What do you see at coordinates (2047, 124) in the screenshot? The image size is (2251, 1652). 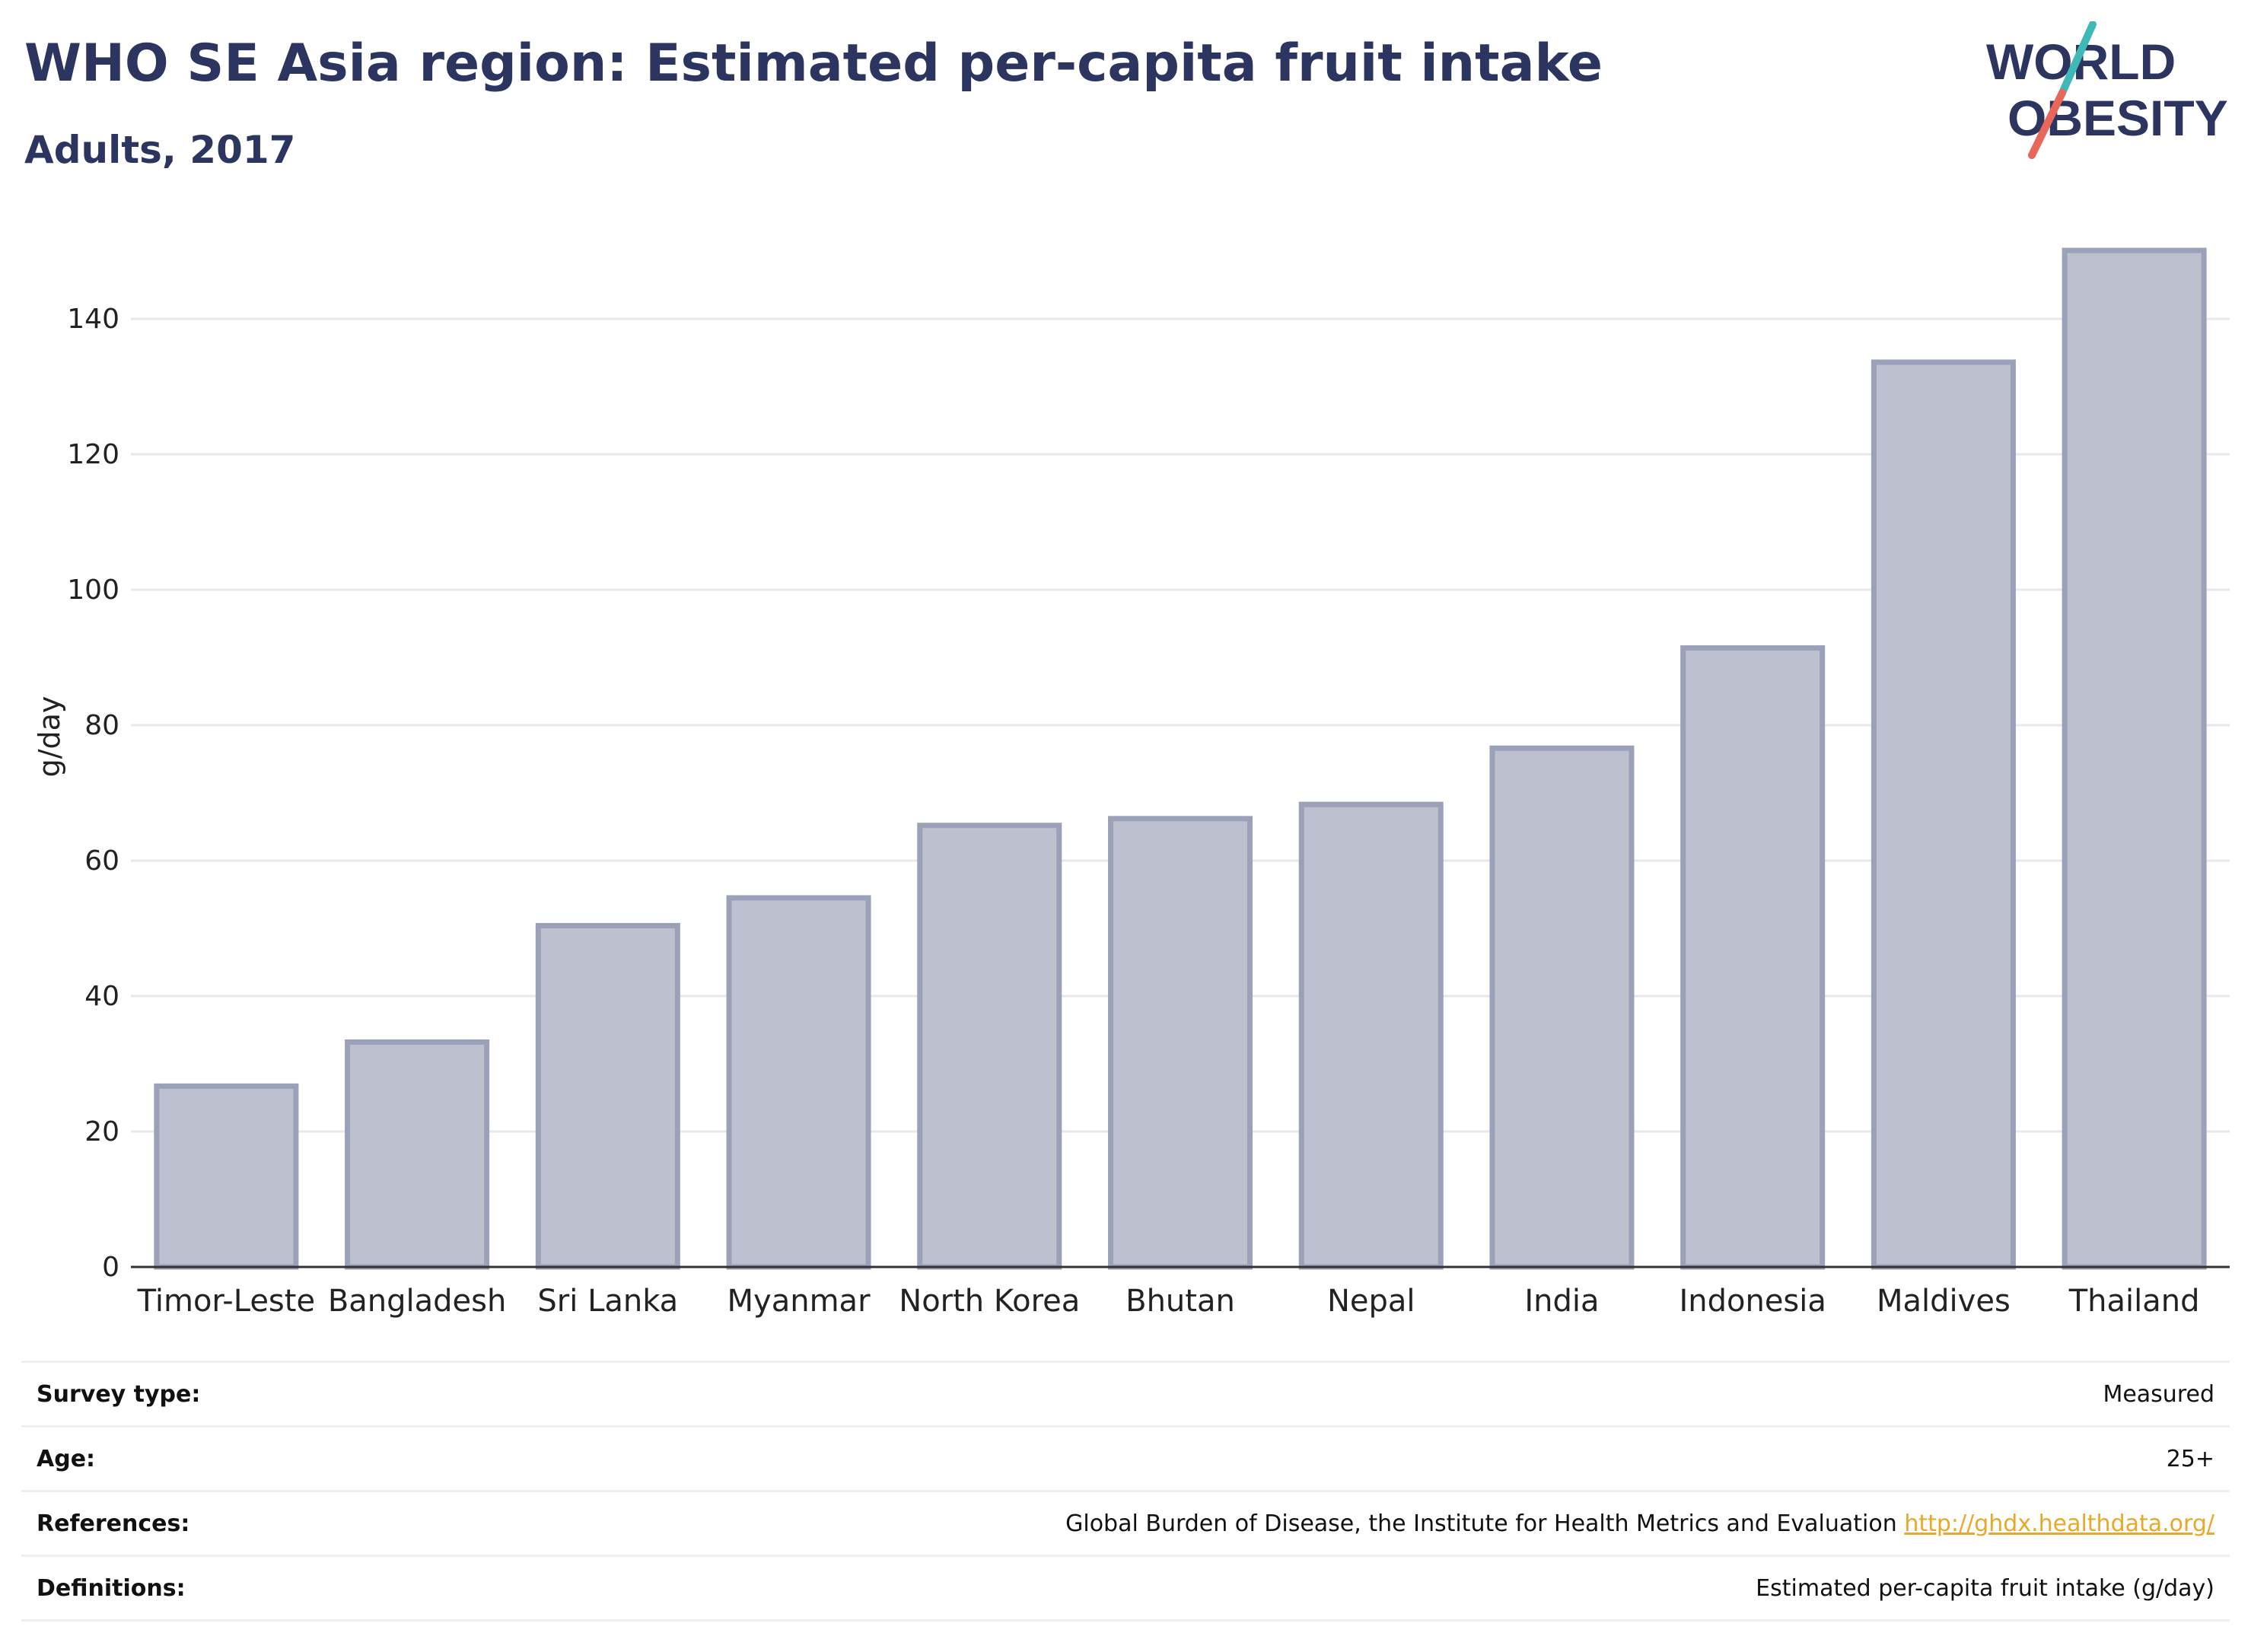 I see `logo-coral-stroke` at bounding box center [2047, 124].